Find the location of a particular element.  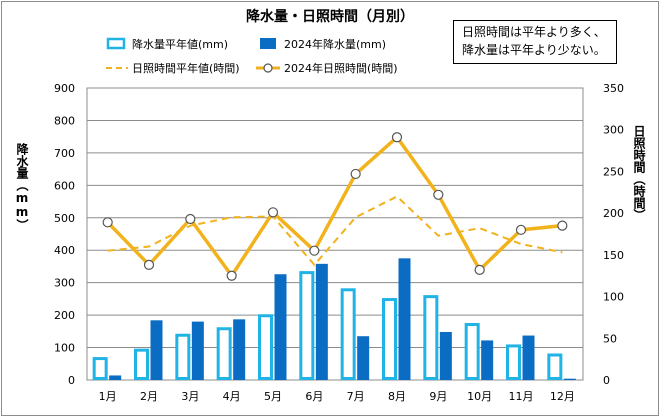

y-left-tick-label: 200 is located at coordinates (64, 315).